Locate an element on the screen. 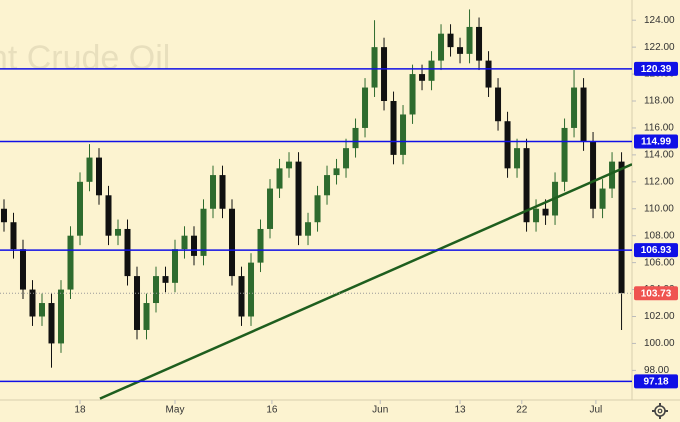 The width and height of the screenshot is (680, 422). y-tick-label: 106.00 is located at coordinates (659, 262).